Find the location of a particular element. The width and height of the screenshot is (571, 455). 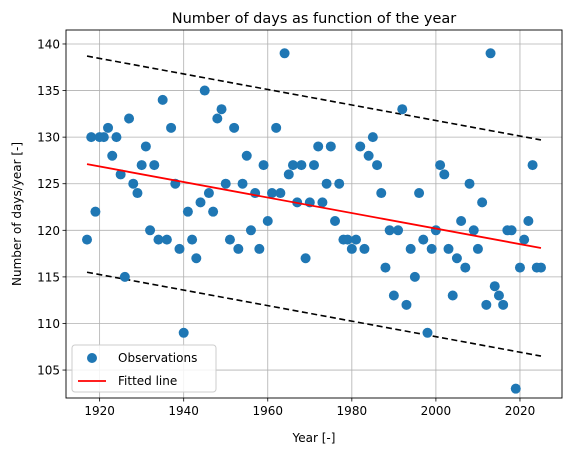

legend-fitted-line-label: Fitted line is located at coordinates (147, 381).